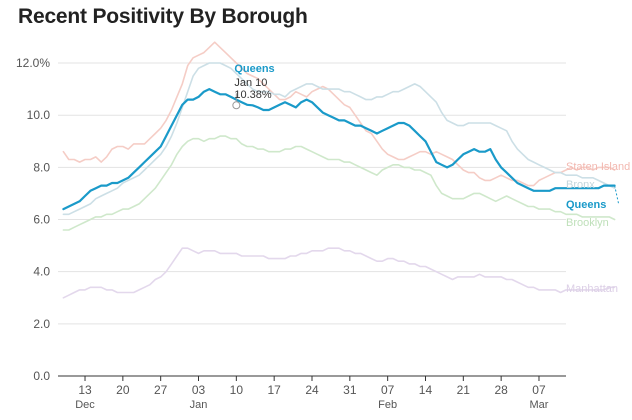 This screenshot has width=632, height=420. What do you see at coordinates (586, 205) in the screenshot?
I see `series-label-queens: Queens` at bounding box center [586, 205].